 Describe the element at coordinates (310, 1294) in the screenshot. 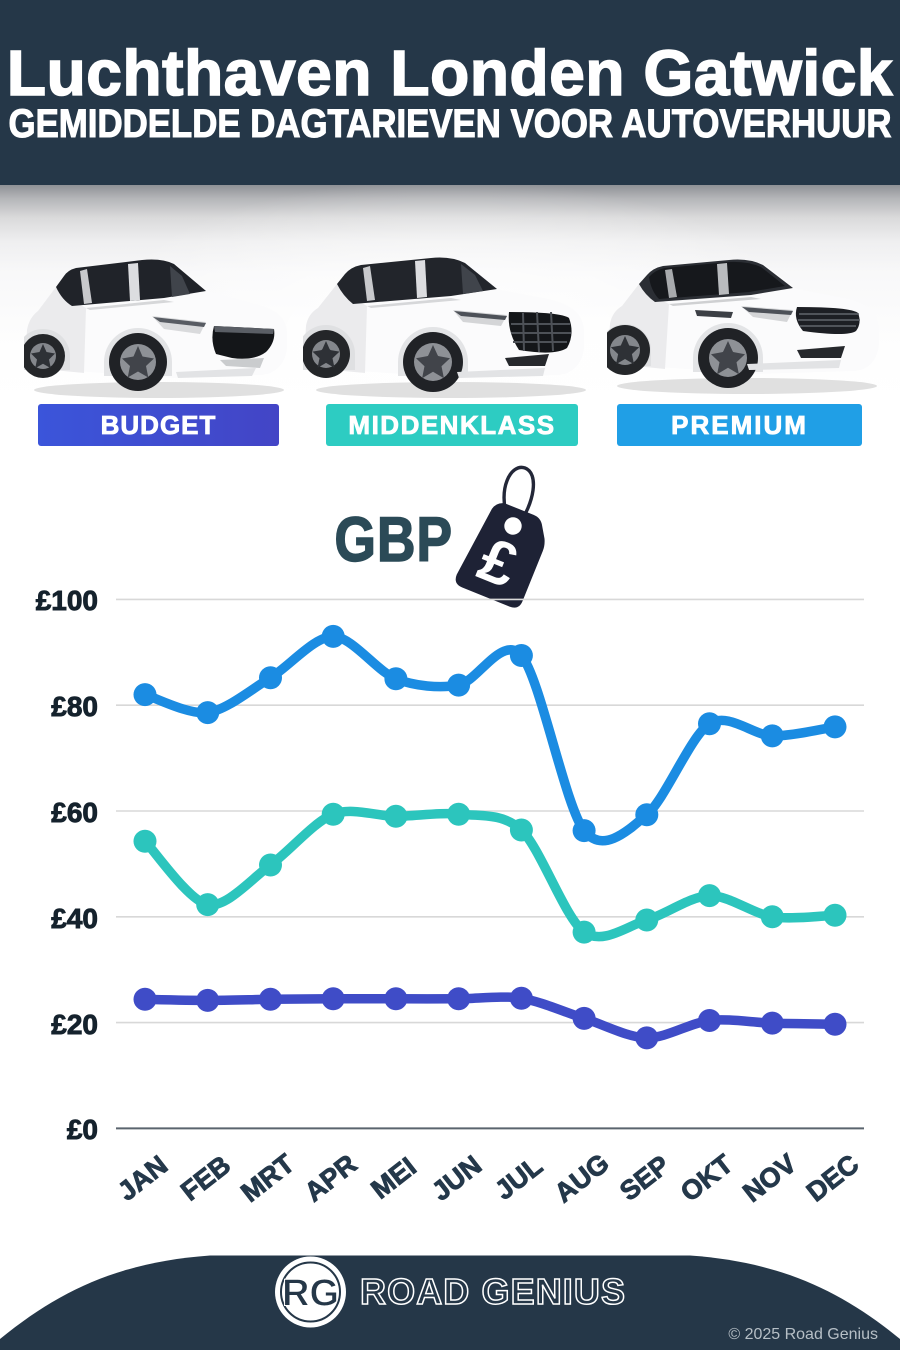

I see `svg-text: RG` at that location.